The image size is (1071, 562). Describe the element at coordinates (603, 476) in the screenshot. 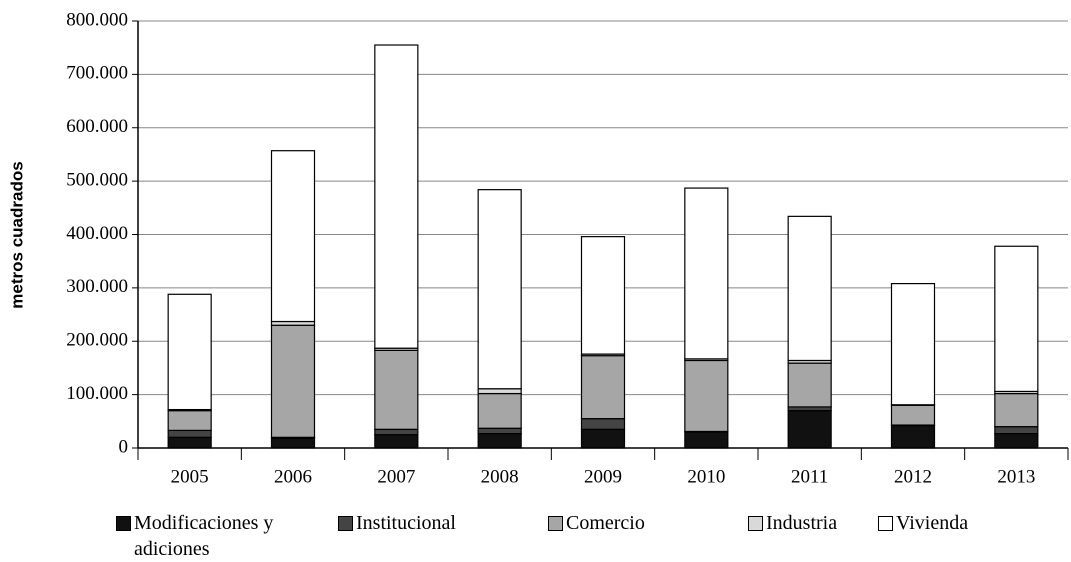

I see `x-tick-label: 2009` at that location.